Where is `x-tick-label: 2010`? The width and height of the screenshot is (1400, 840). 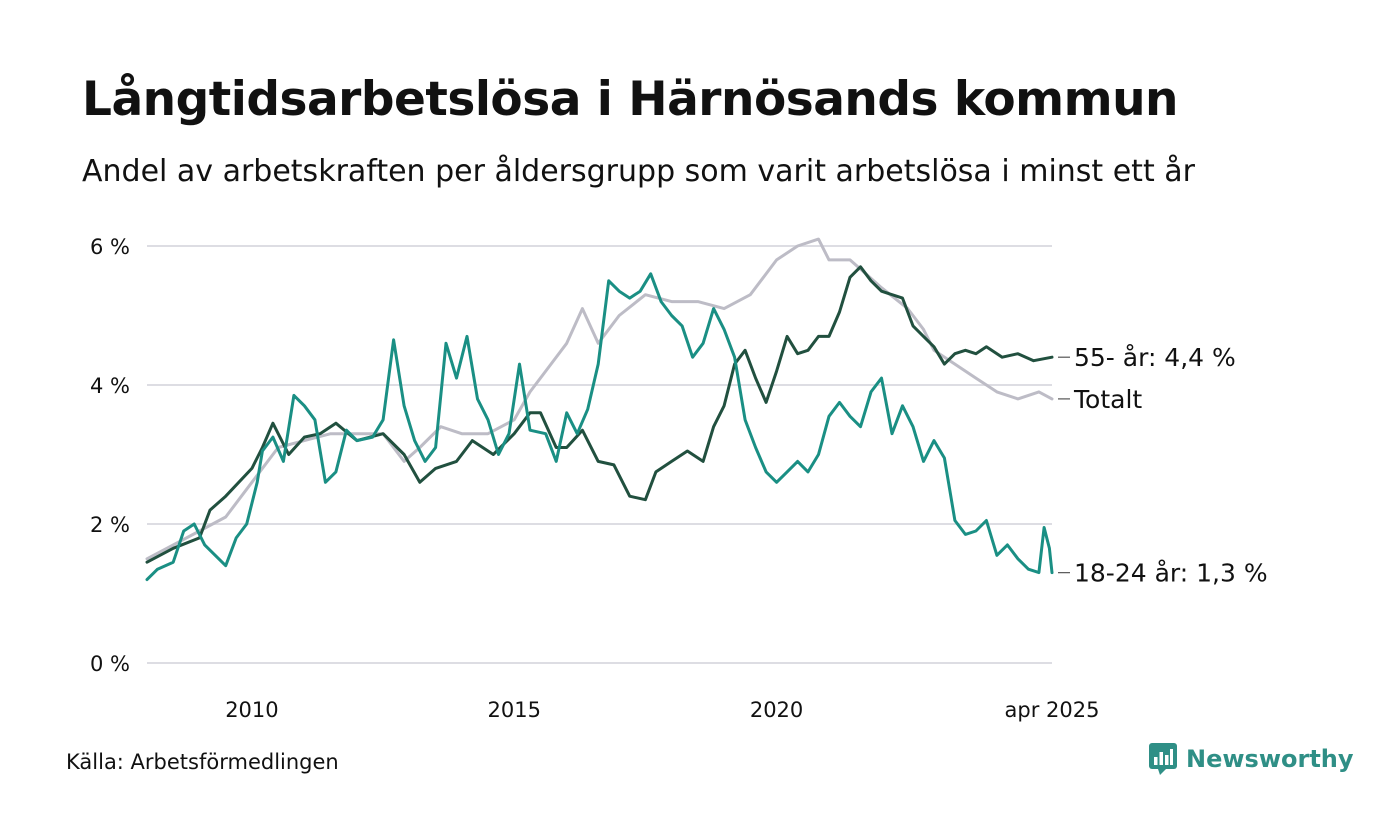 x-tick-label: 2010 is located at coordinates (251, 710).